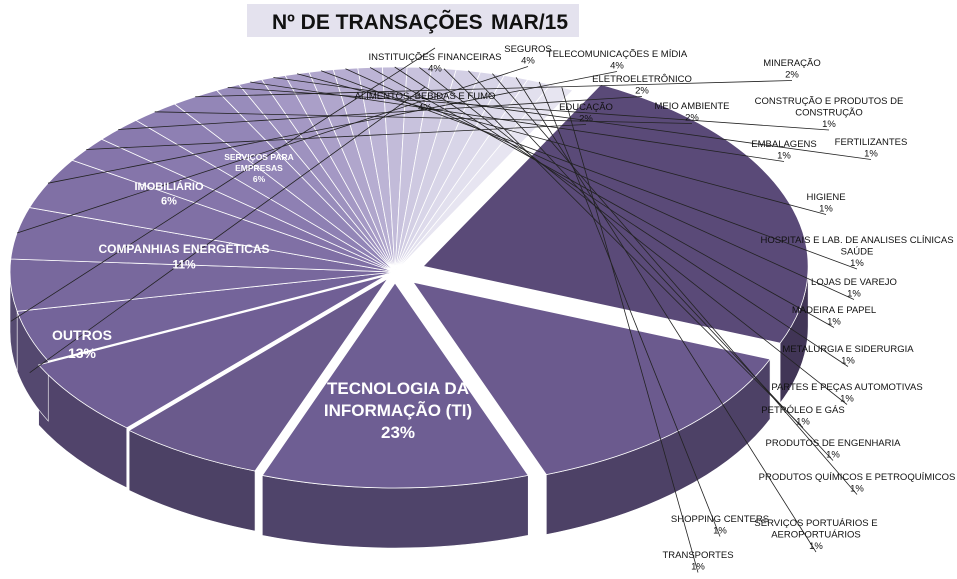  I want to click on value-produtos-quimicos-e-petroquimicos: 1%, so click(857, 489).